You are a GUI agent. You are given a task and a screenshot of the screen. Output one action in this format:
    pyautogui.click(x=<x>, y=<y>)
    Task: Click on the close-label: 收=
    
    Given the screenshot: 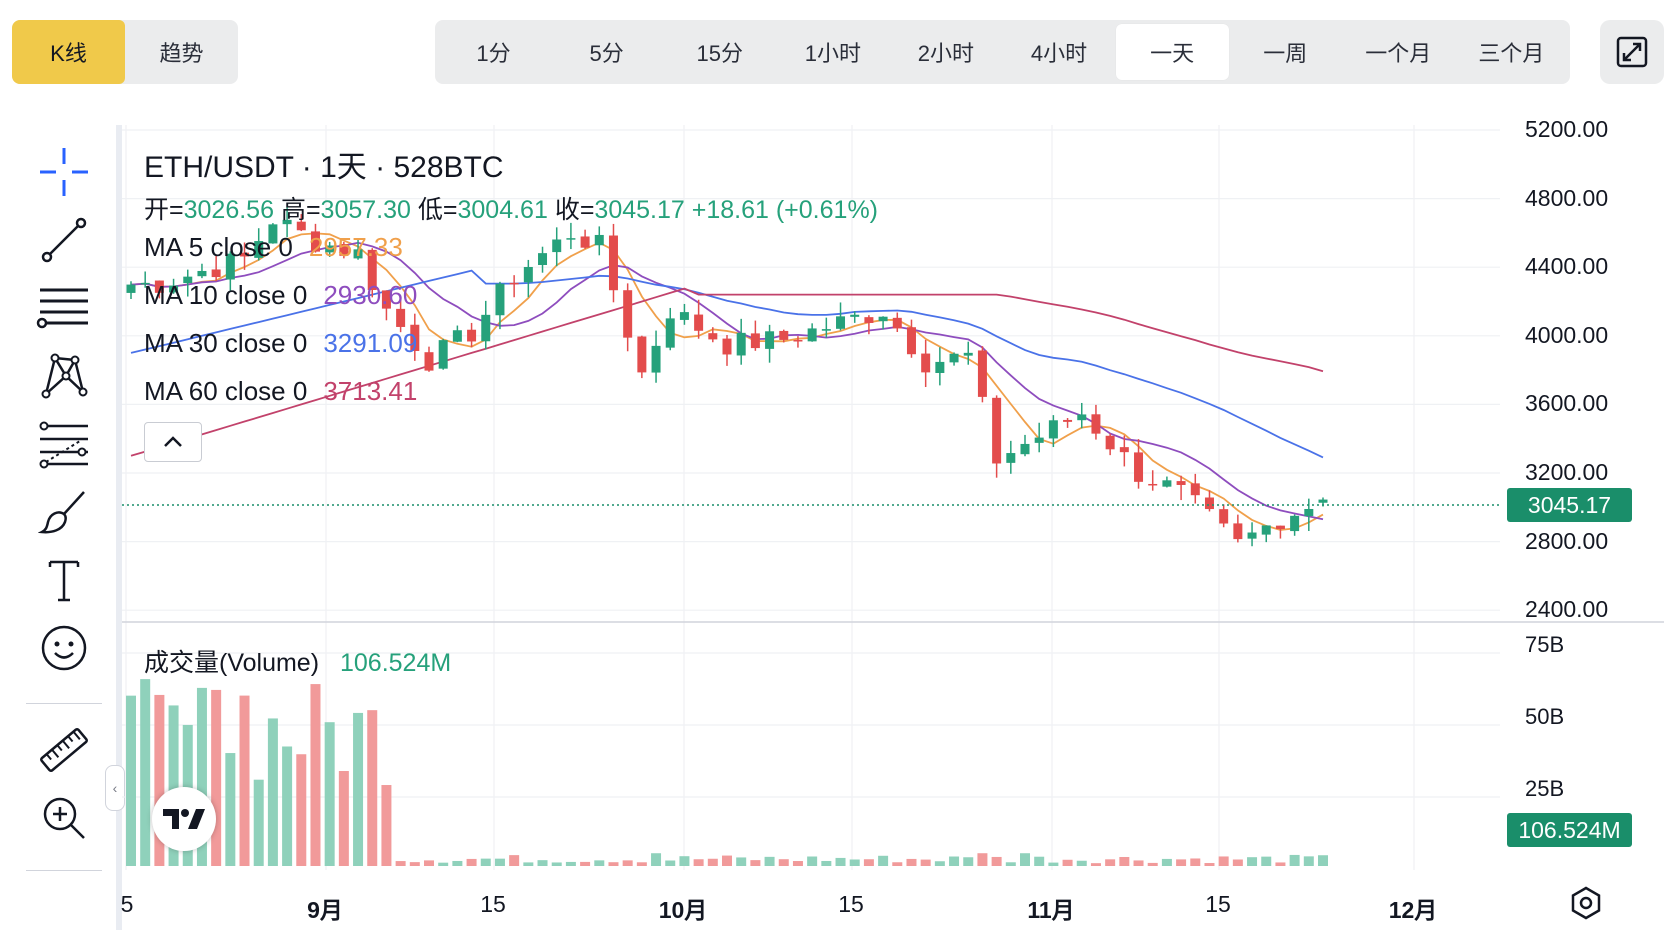 What is the action you would take?
    pyautogui.click(x=574, y=210)
    